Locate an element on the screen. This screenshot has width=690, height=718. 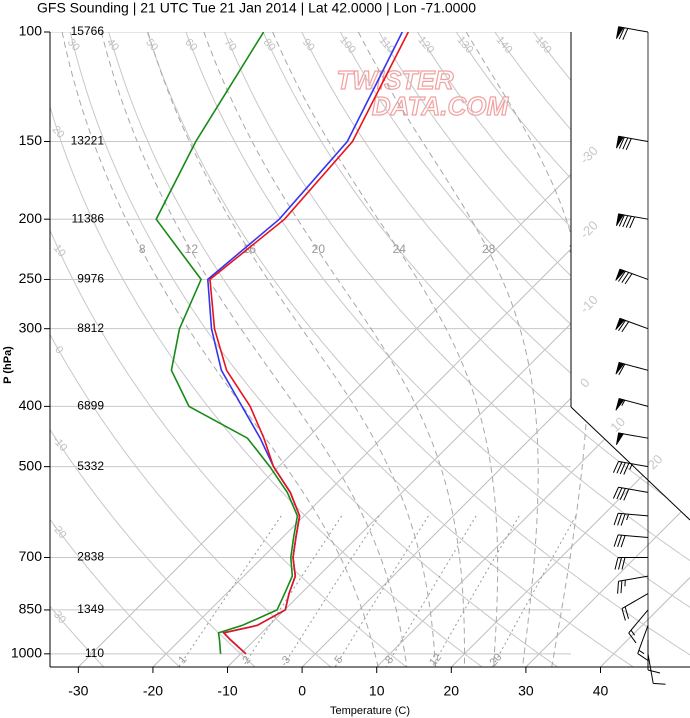
y-tick-label: 400 is located at coordinates (31, 405).